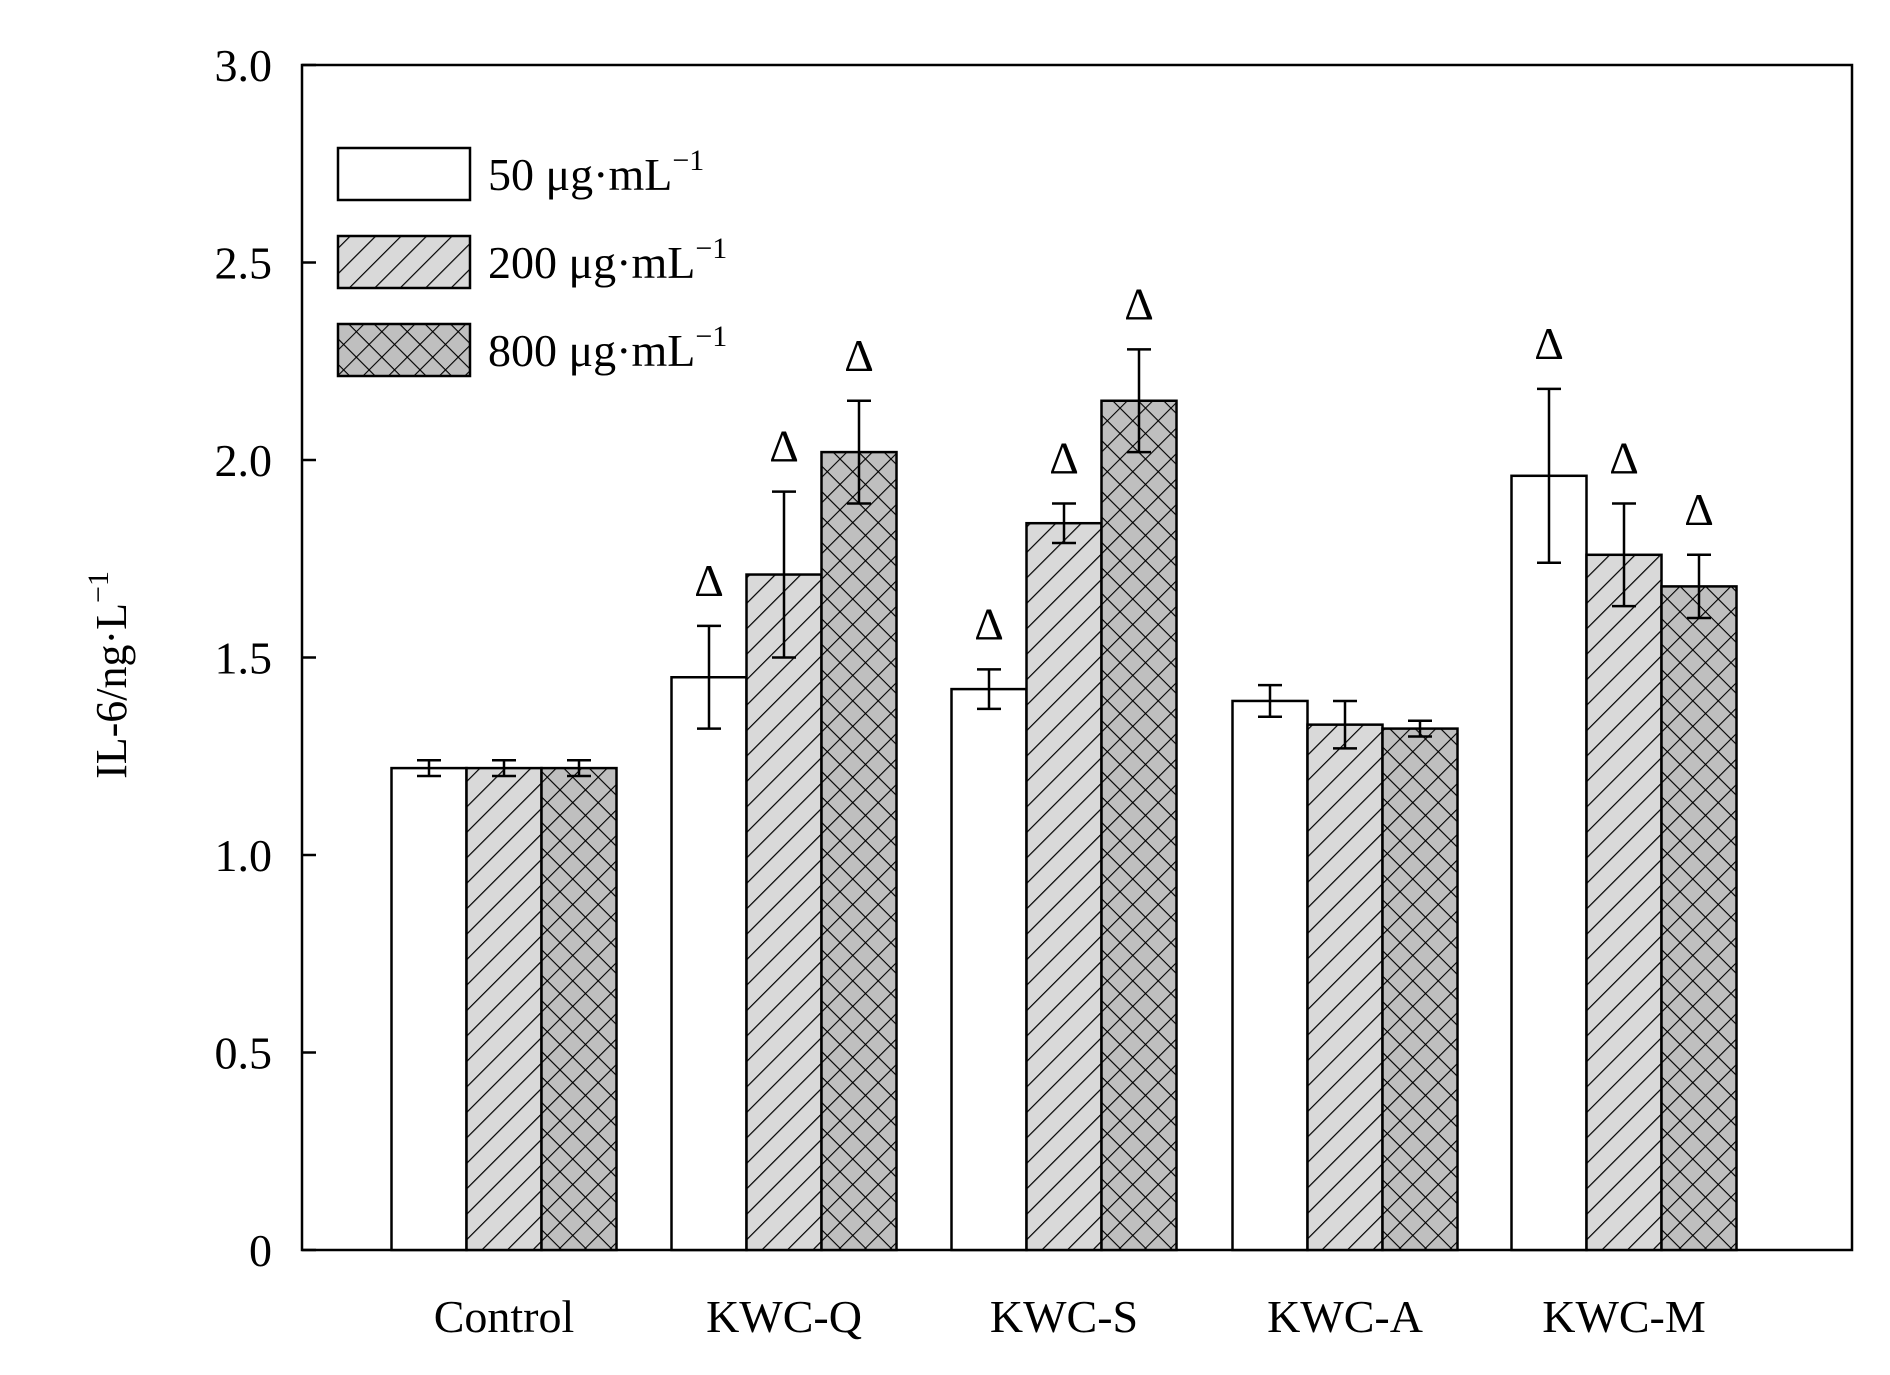  I want to click on x-tick-label: Control, so click(504, 1316).